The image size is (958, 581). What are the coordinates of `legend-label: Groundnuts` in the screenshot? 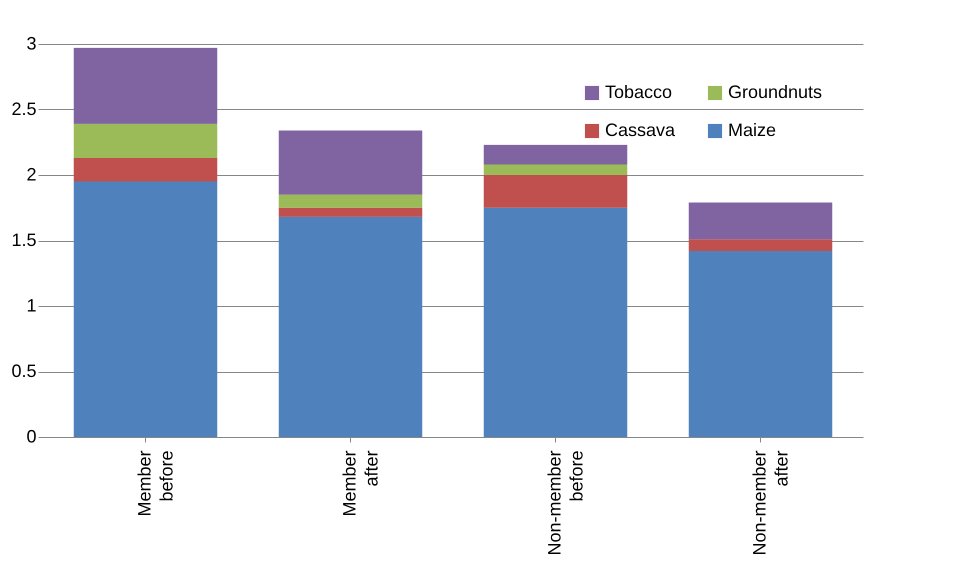 It's located at (775, 92).